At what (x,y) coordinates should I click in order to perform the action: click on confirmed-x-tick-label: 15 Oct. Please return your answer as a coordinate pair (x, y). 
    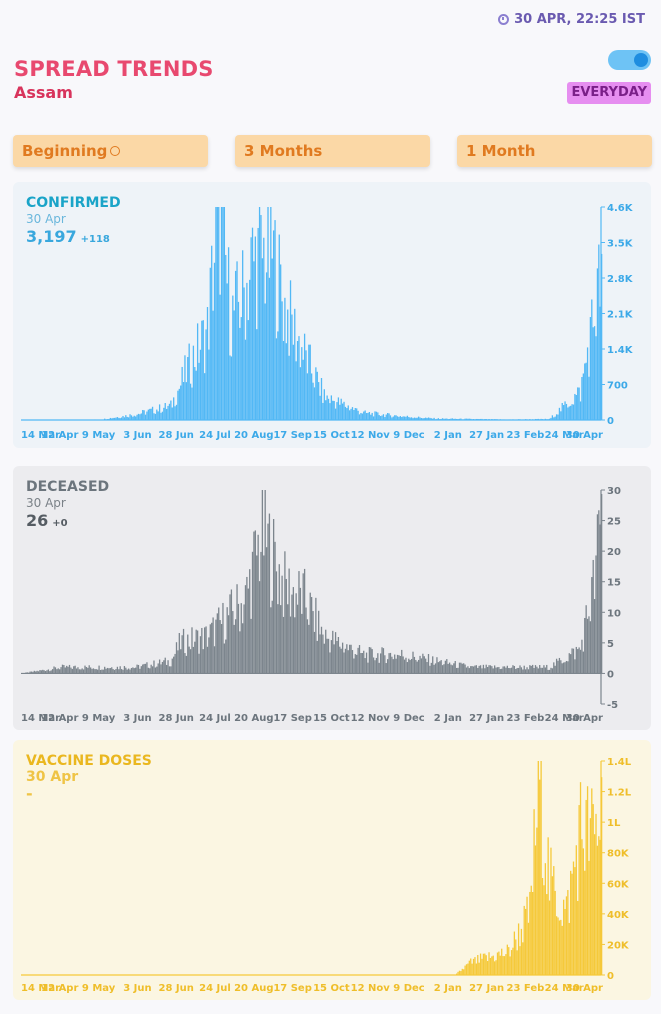
    Looking at the image, I should click on (331, 435).